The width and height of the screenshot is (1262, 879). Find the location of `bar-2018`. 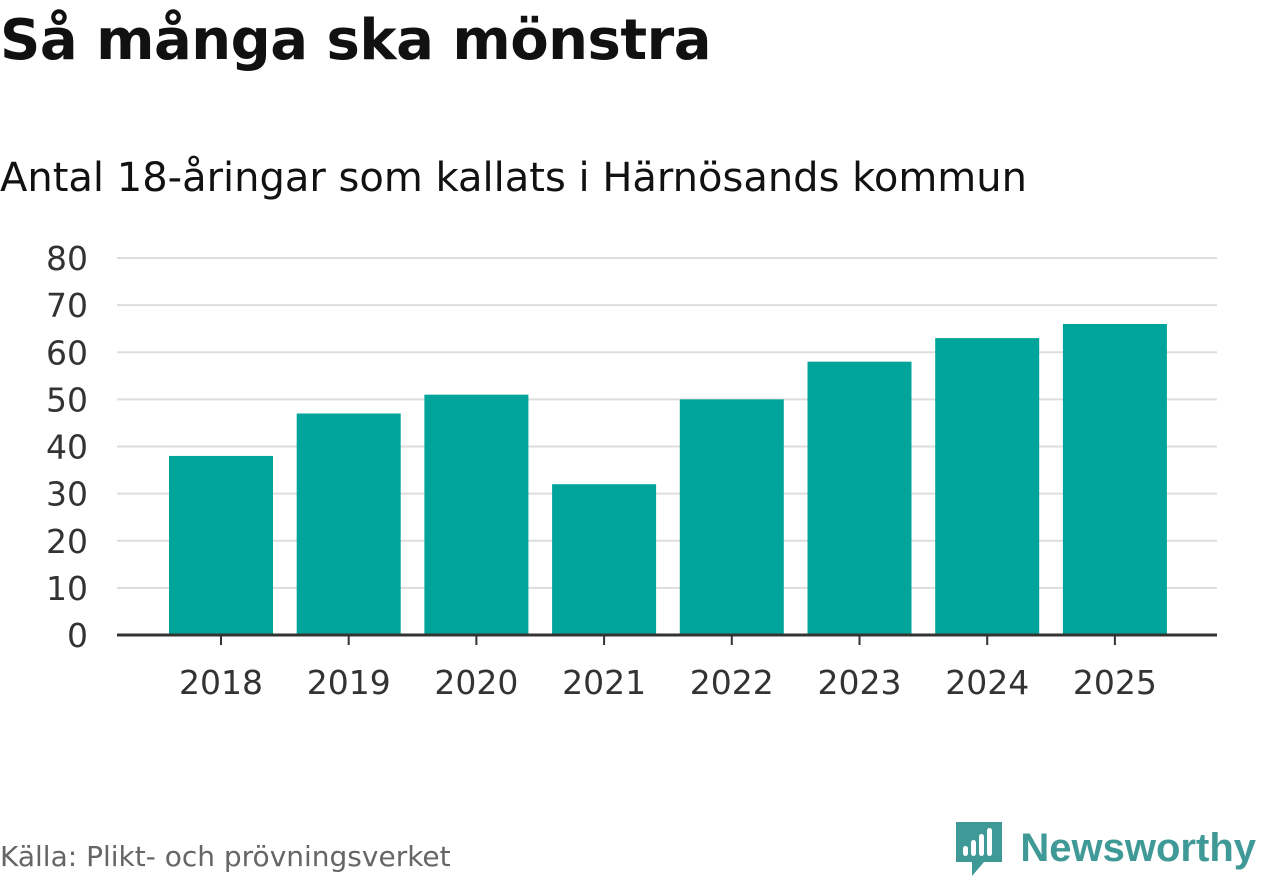

bar-2018 is located at coordinates (221, 545).